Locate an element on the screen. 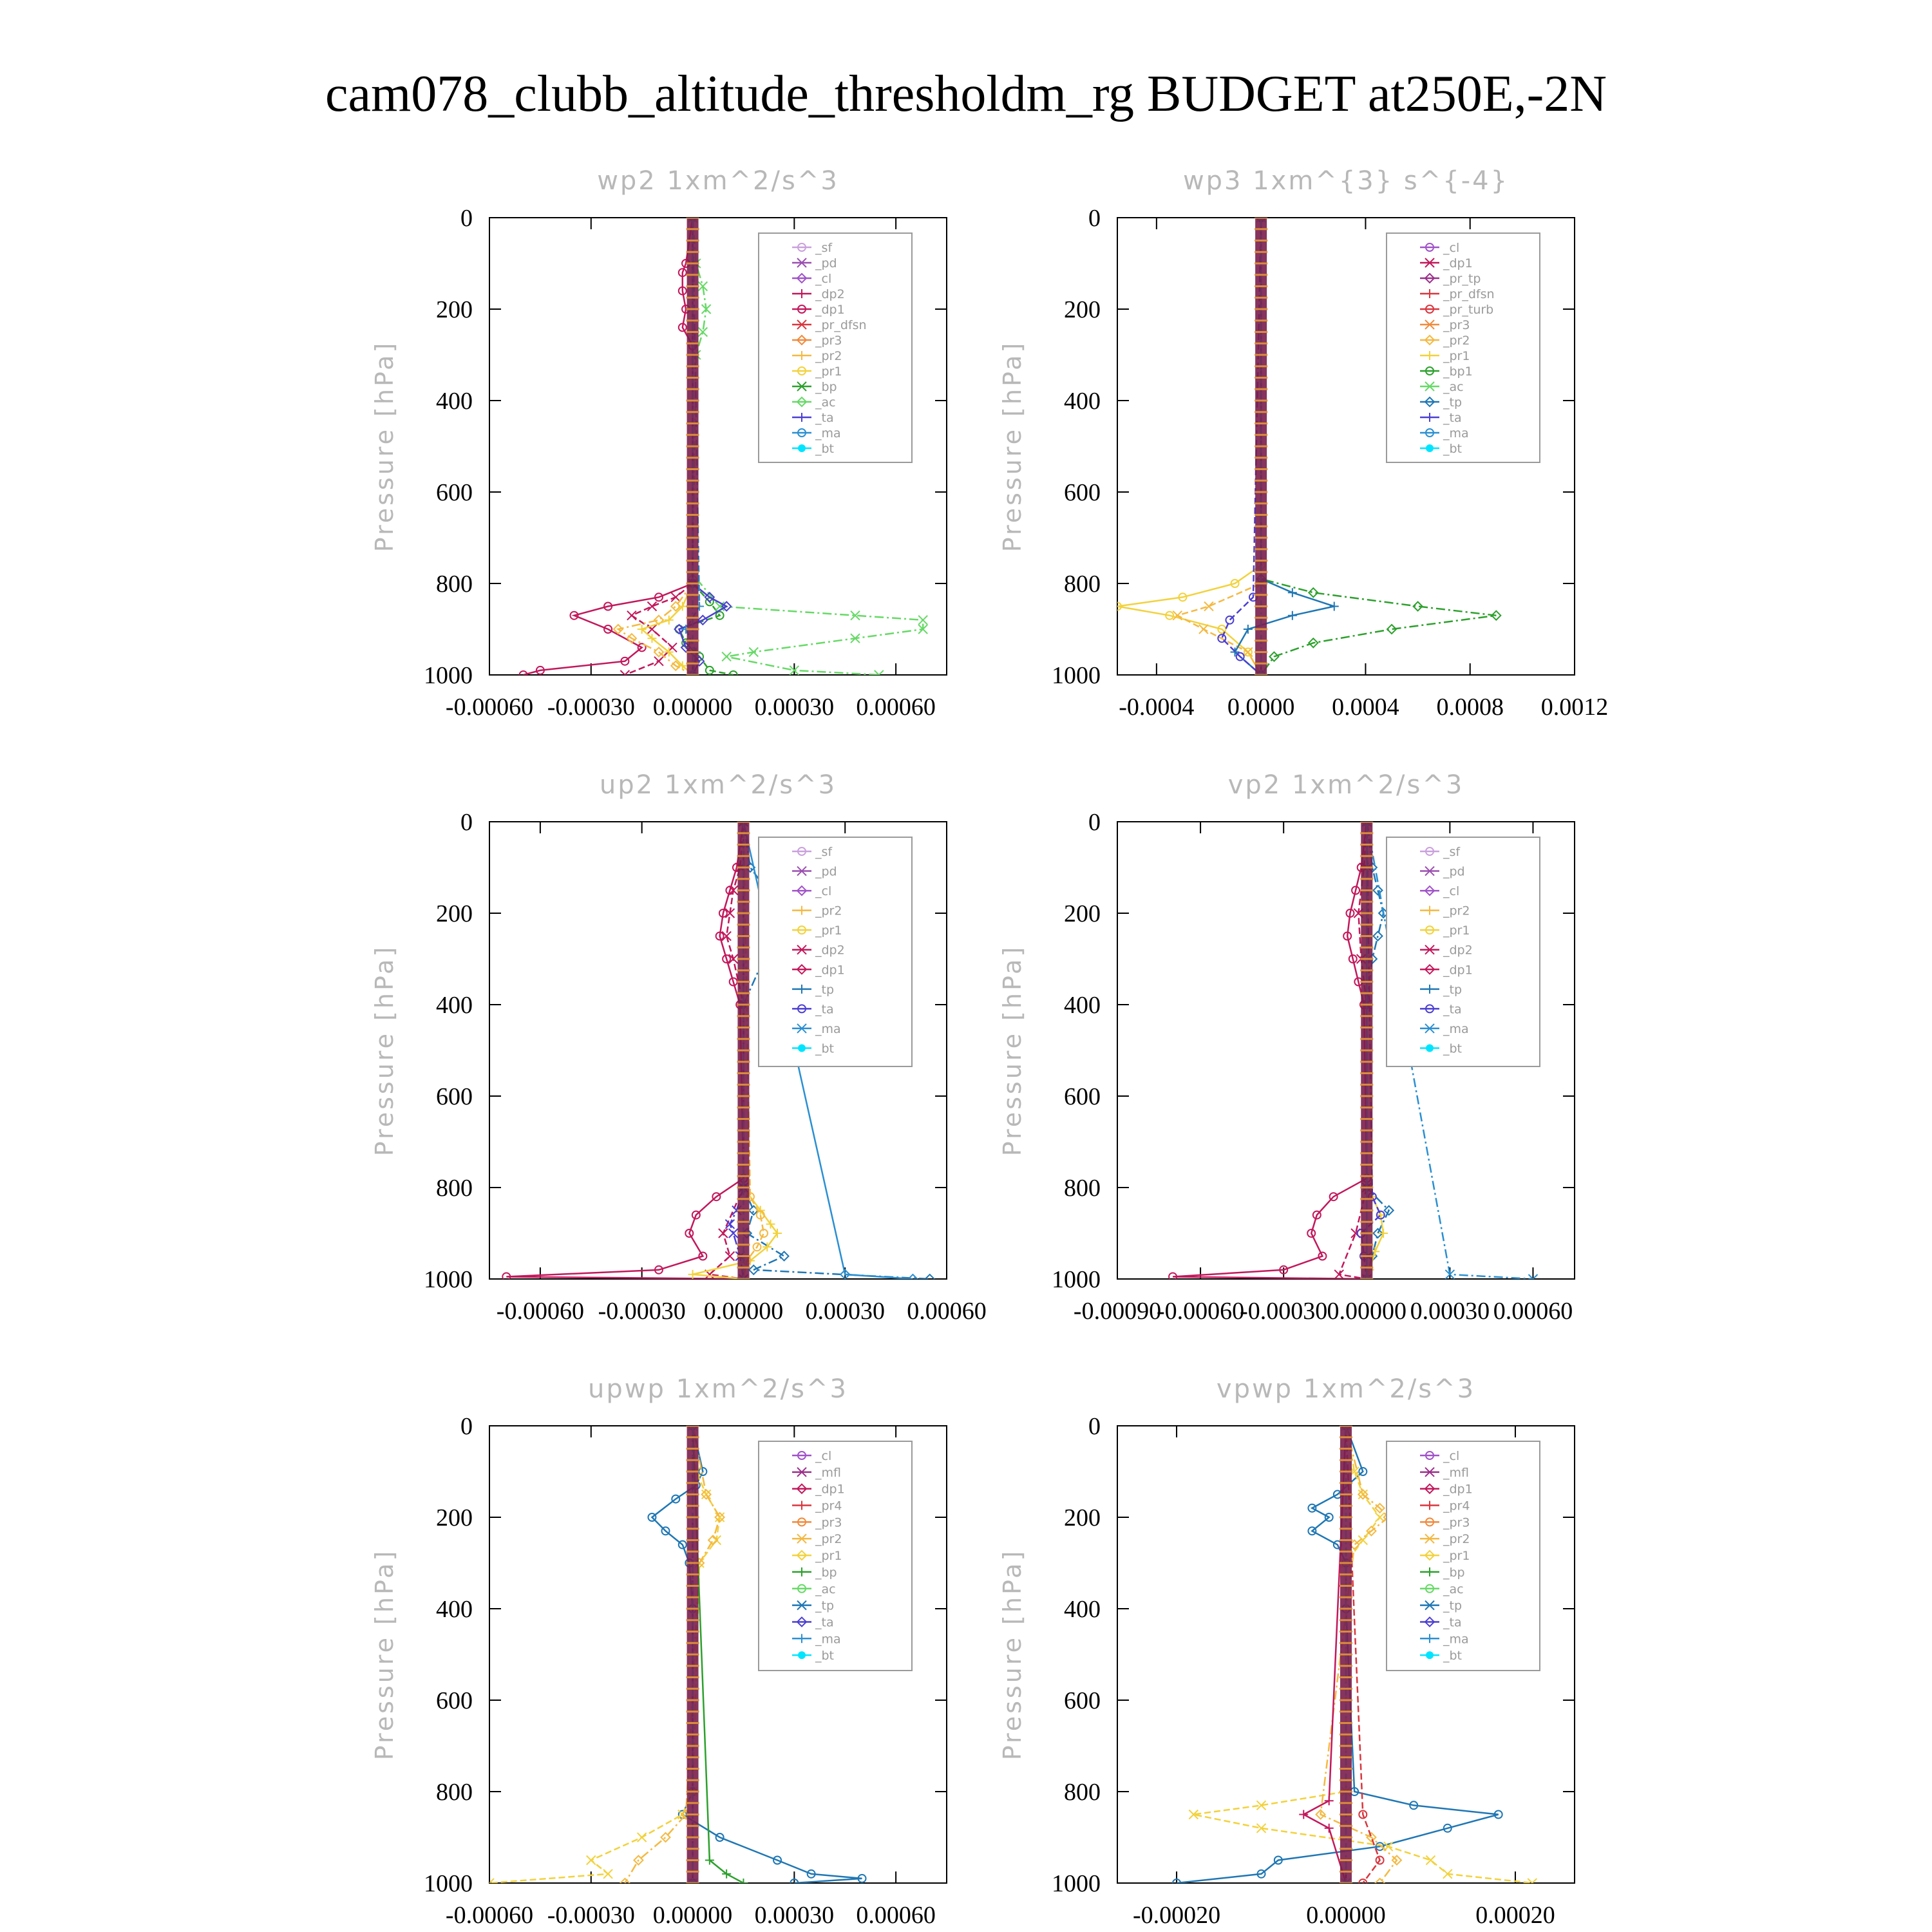 The image size is (1932, 1932). panel-title: upwp 1xm^2/s^3 is located at coordinates (718, 1389).